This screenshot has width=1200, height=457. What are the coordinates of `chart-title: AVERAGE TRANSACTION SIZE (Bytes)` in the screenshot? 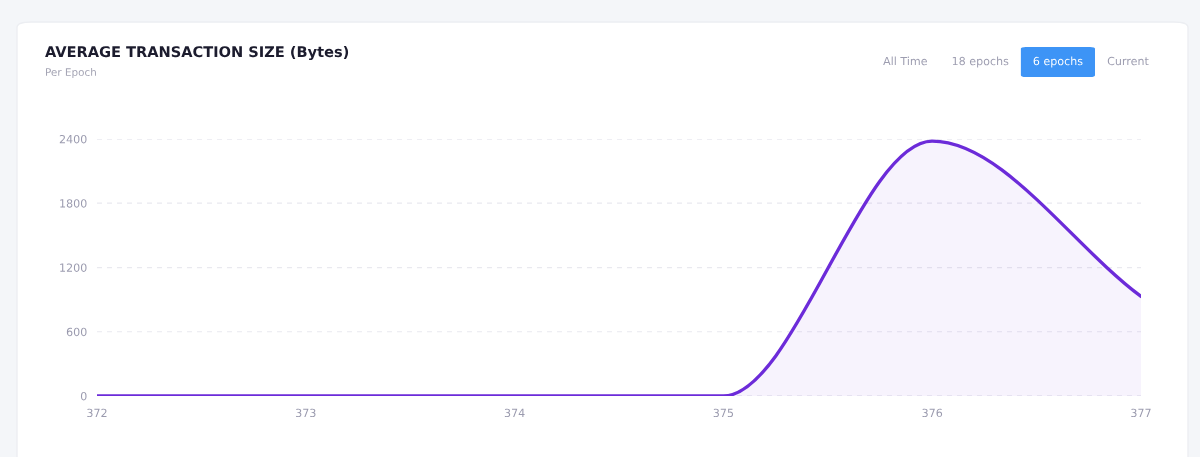 It's located at (197, 53).